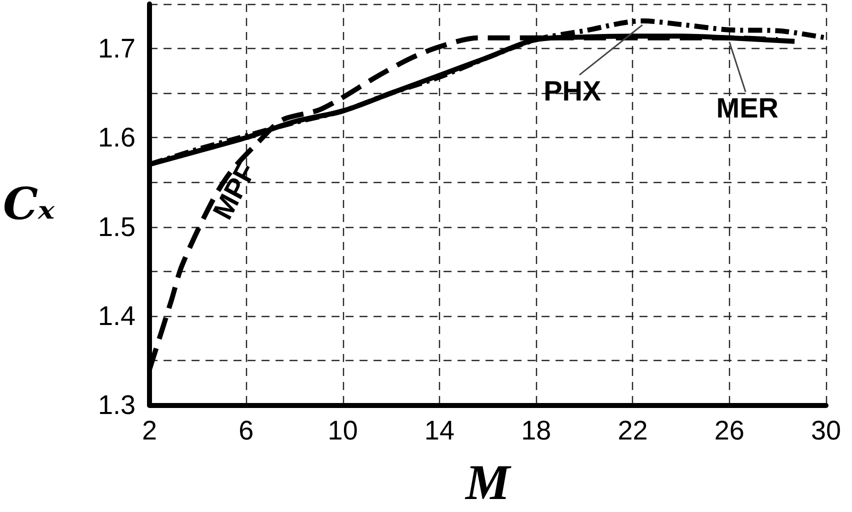 The image size is (852, 512). I want to click on x-tick-label: 22, so click(633, 431).